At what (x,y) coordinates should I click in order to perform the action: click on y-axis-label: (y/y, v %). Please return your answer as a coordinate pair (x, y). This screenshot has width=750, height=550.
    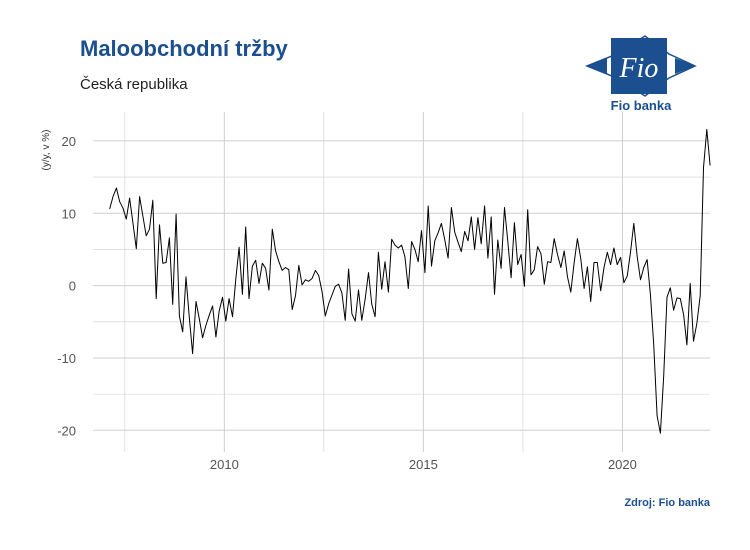
    Looking at the image, I should click on (46, 150).